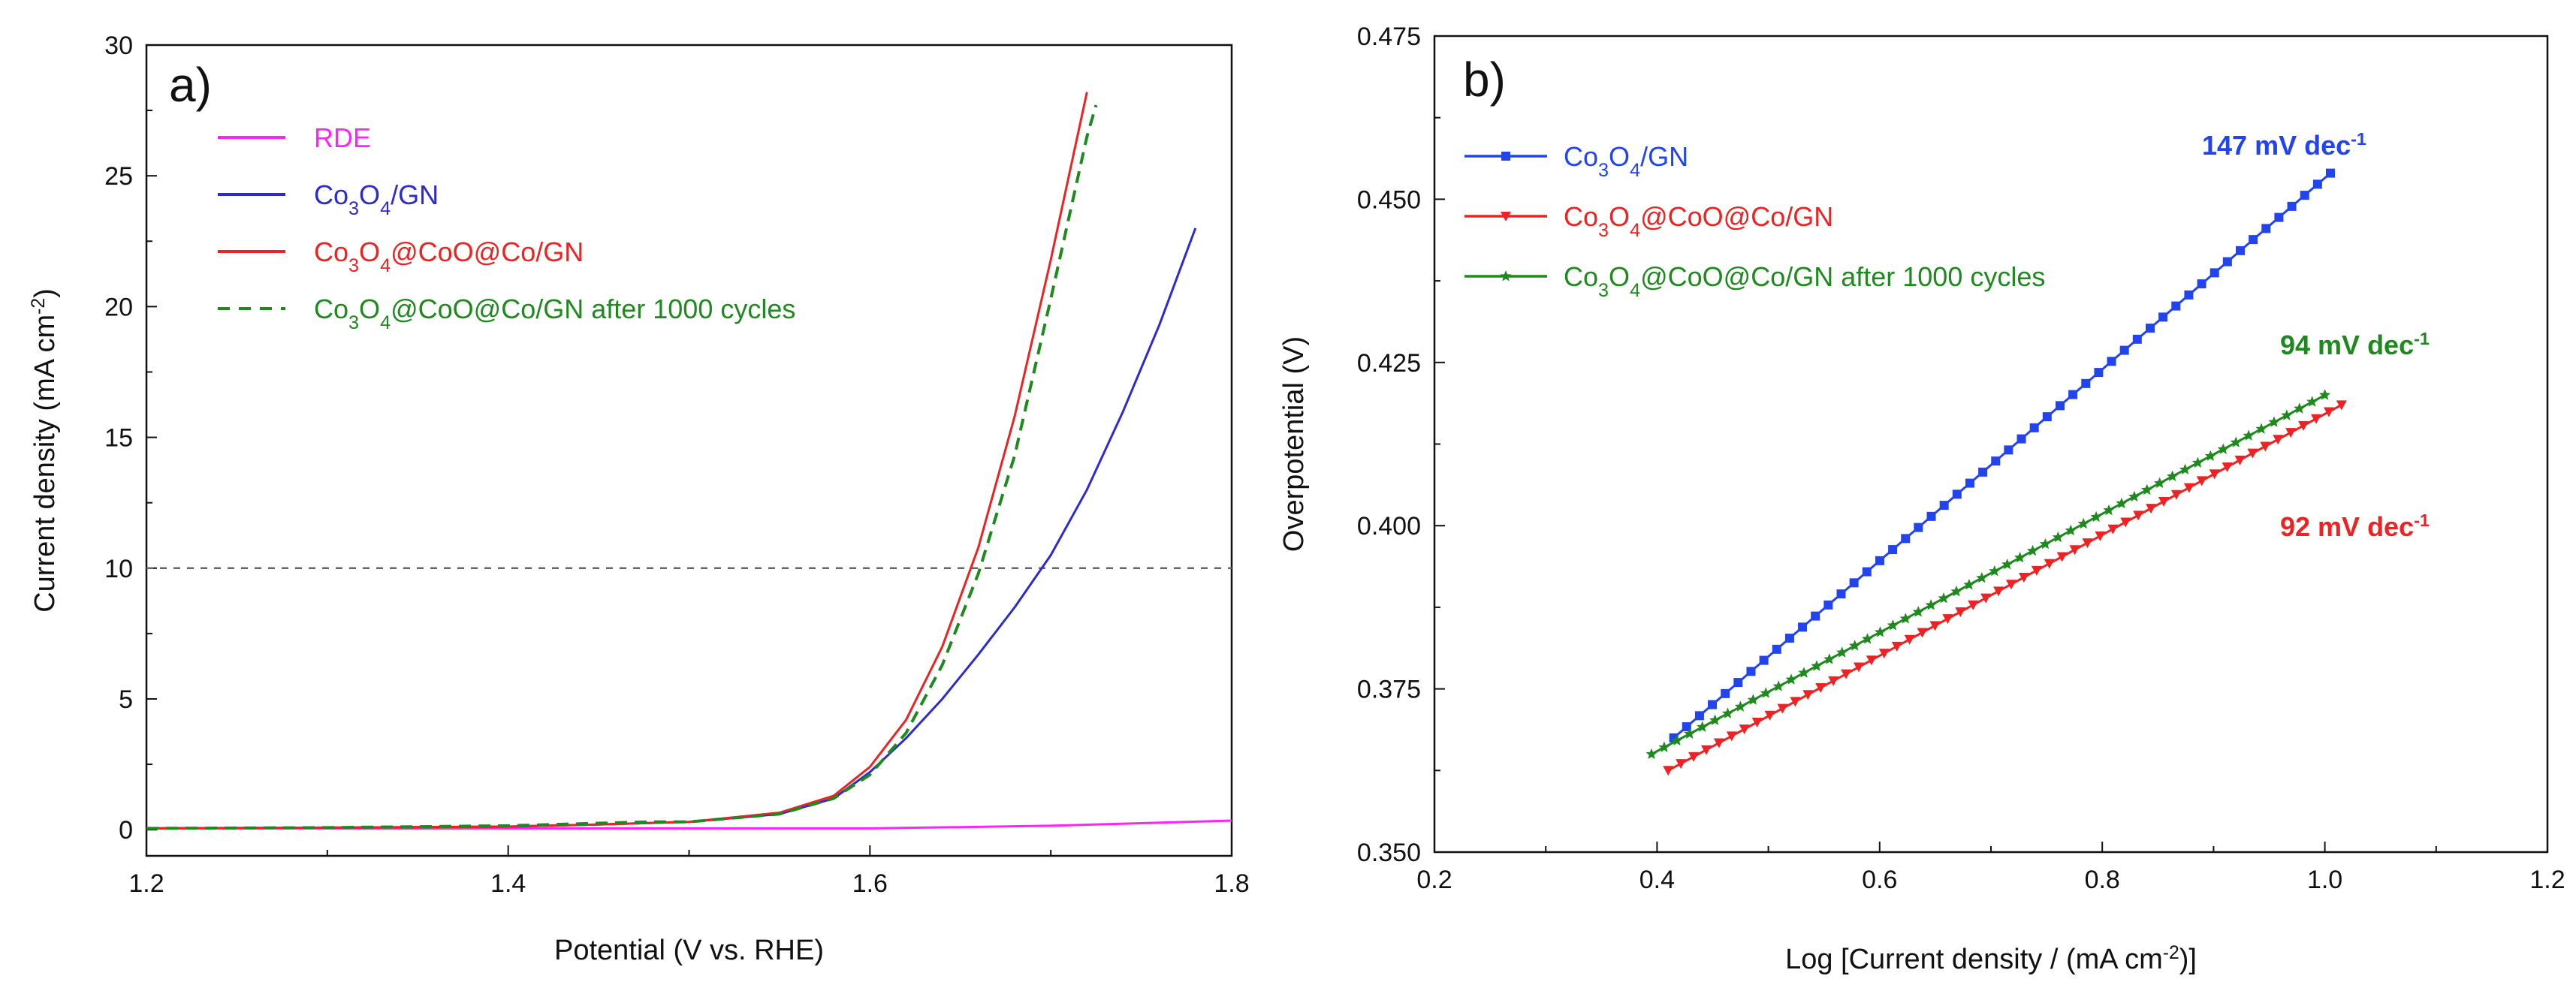 This screenshot has height=1003, width=2576. What do you see at coordinates (376, 199) in the screenshot?
I see `legend-label-1: Co3O4/GN` at bounding box center [376, 199].